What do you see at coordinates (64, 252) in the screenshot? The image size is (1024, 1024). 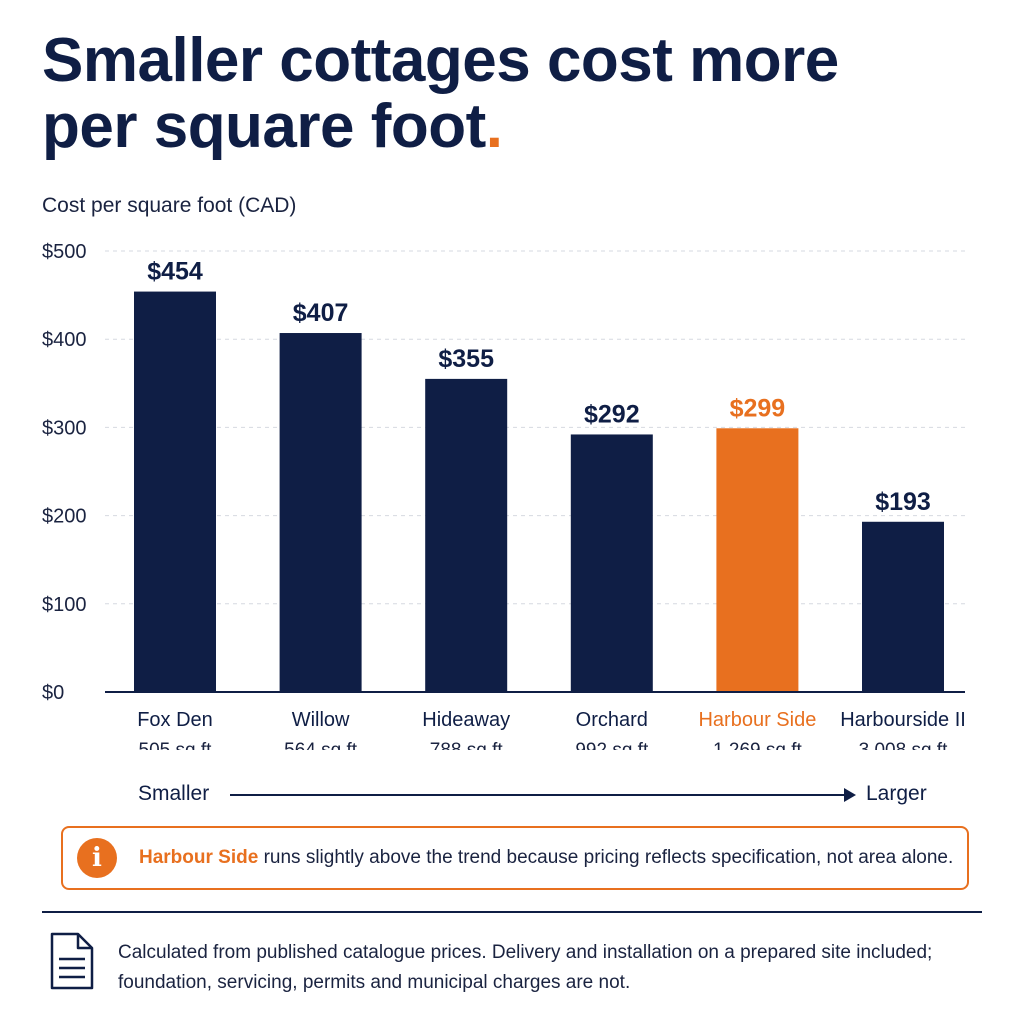 I see `y-tick-label: $500` at bounding box center [64, 252].